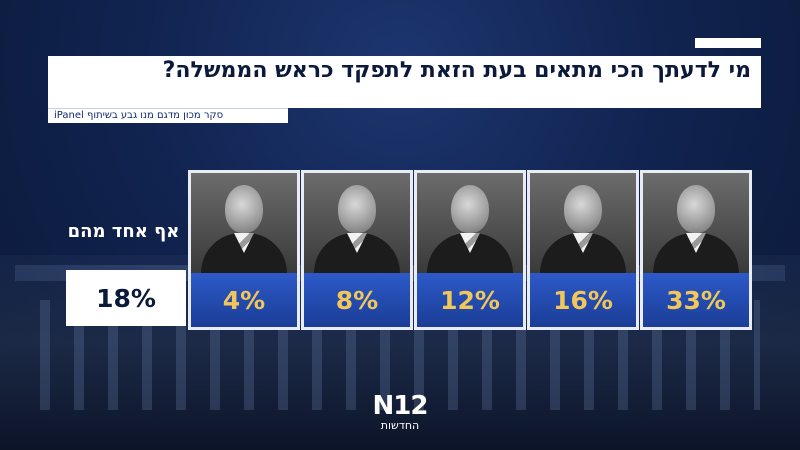 The image size is (800, 450). I want to click on value-band: 16%, so click(583, 300).